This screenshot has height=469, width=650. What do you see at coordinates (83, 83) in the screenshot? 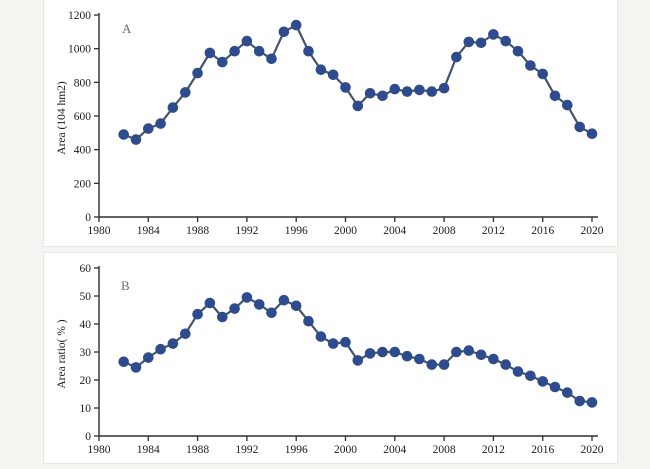
I see `y-tick-label: 800` at bounding box center [83, 83].